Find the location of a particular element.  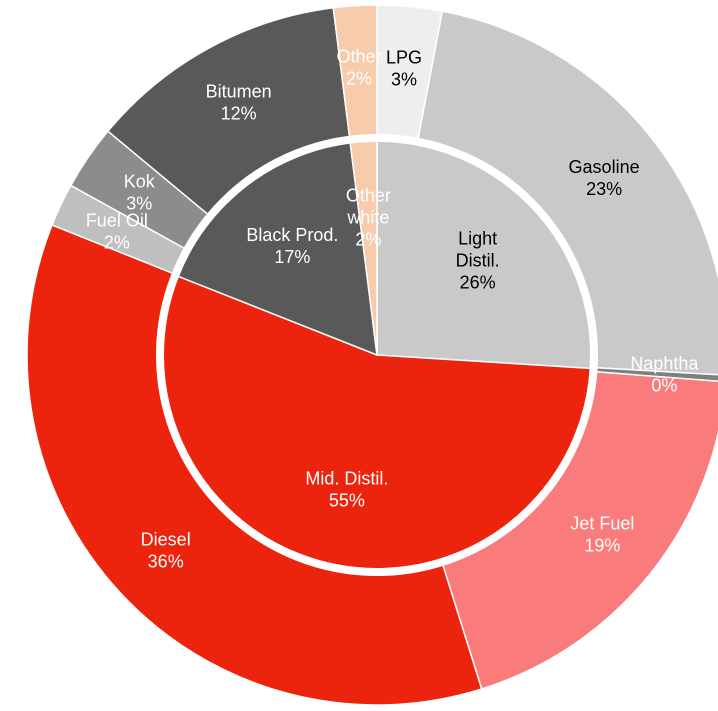

outer-label-naphtha: Naphtha 0% is located at coordinates (664, 374).